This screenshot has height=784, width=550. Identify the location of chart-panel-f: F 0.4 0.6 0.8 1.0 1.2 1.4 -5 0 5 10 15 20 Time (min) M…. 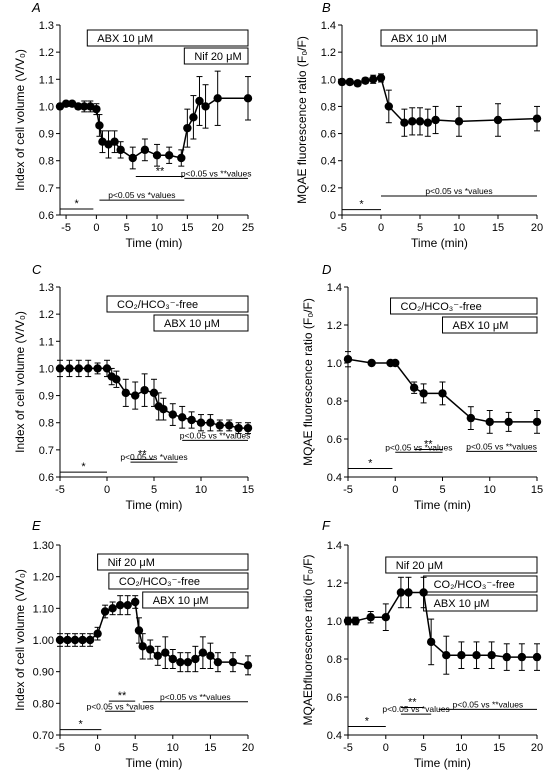
(422, 644).